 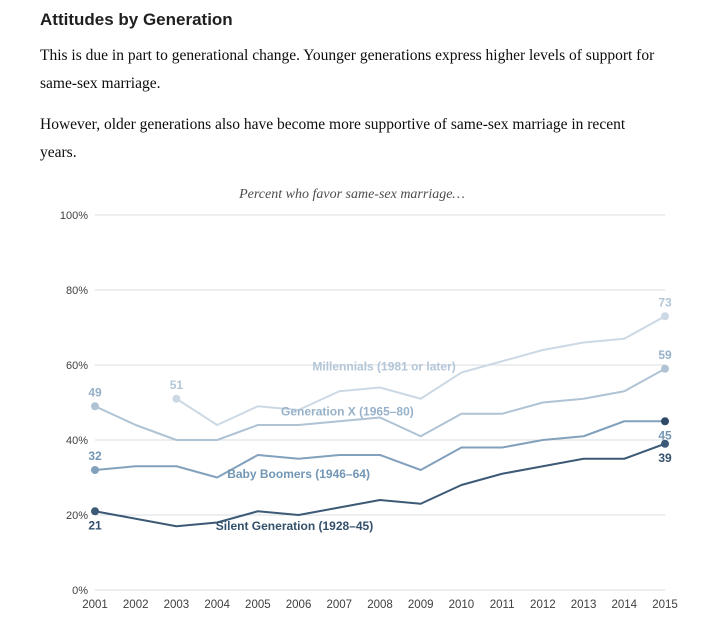 I want to click on data-point-label: 59, so click(x=665, y=355).